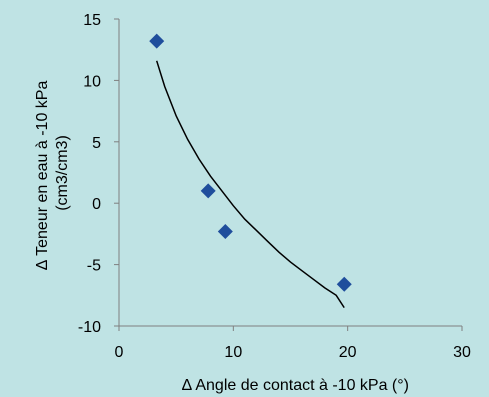 The height and width of the screenshot is (397, 489). Describe the element at coordinates (52, 173) in the screenshot. I see `y-axis-title: ∆ Teneur en eau à -10 kPa (cm3/cm3)` at that location.